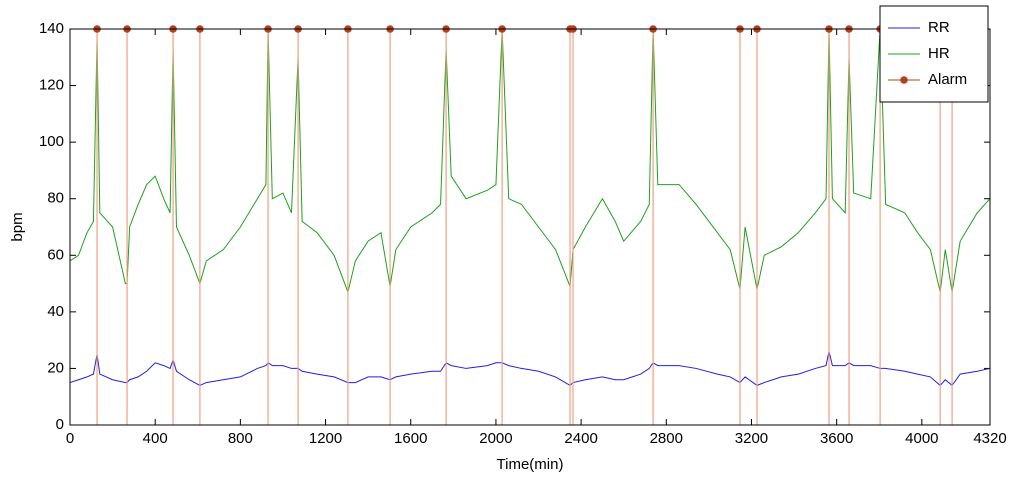 The height and width of the screenshot is (478, 1024). What do you see at coordinates (17, 226) in the screenshot?
I see `y-axis-label: bpm` at bounding box center [17, 226].